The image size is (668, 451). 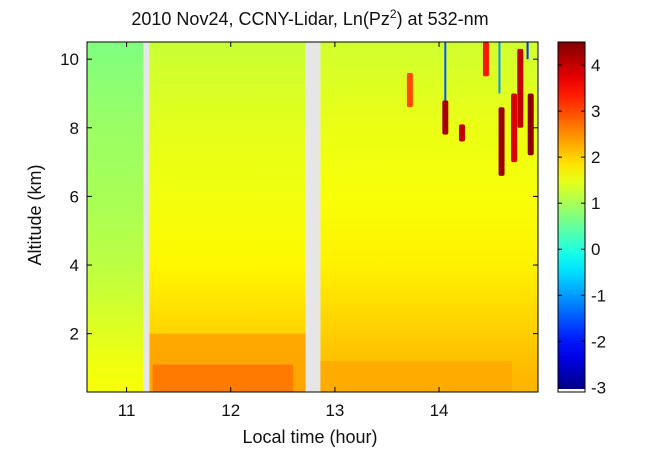 I want to click on x-tick-label: 13, so click(x=334, y=410).